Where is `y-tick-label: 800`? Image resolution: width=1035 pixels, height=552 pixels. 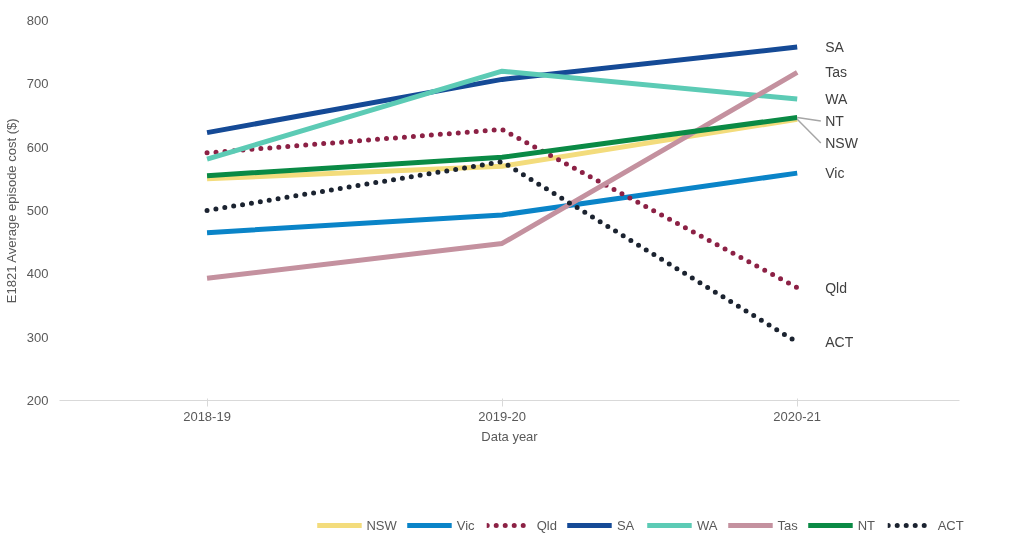
y-tick-label: 800 is located at coordinates (37, 20).